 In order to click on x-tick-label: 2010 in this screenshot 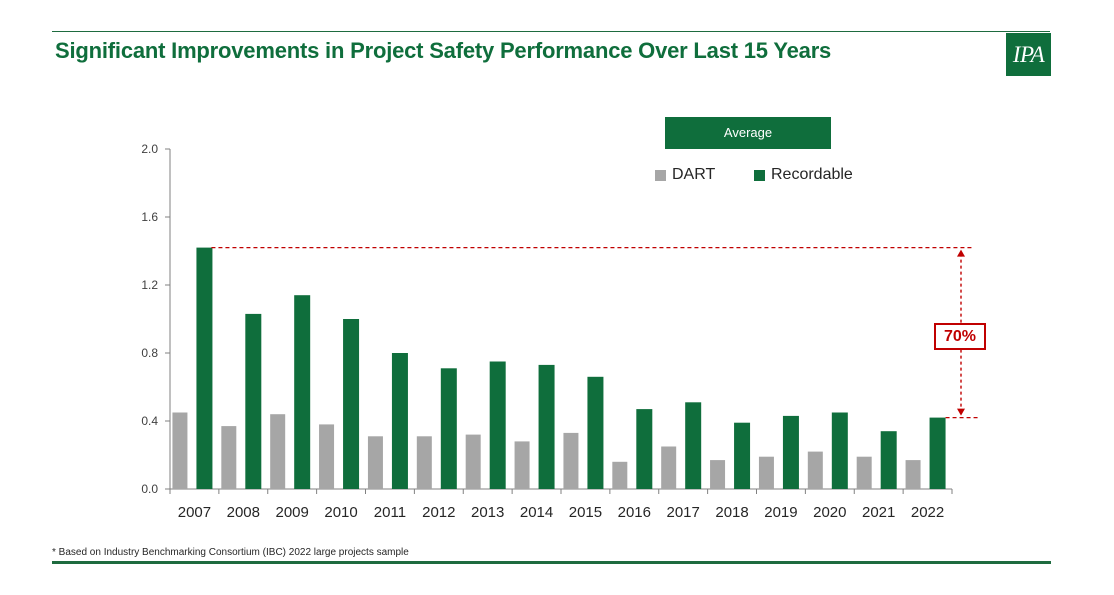, I will do `click(340, 512)`.